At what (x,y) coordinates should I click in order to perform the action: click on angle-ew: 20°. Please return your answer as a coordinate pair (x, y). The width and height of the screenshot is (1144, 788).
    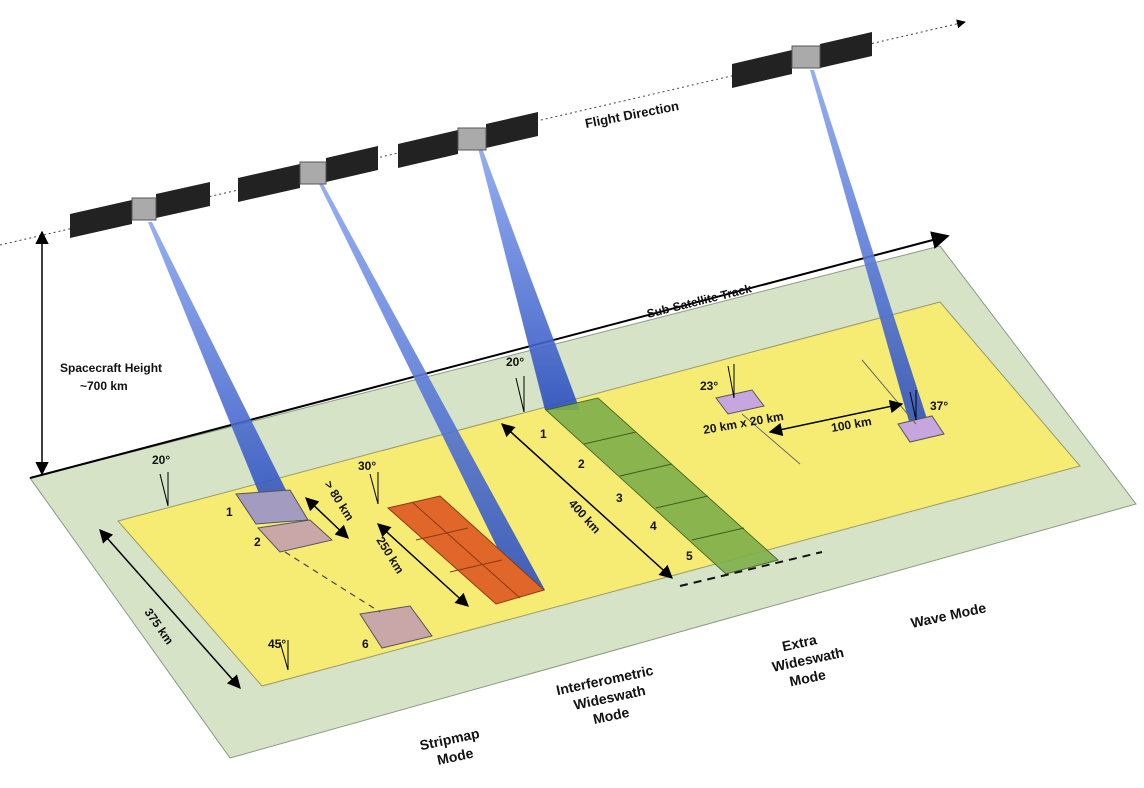
    Looking at the image, I should click on (515, 384).